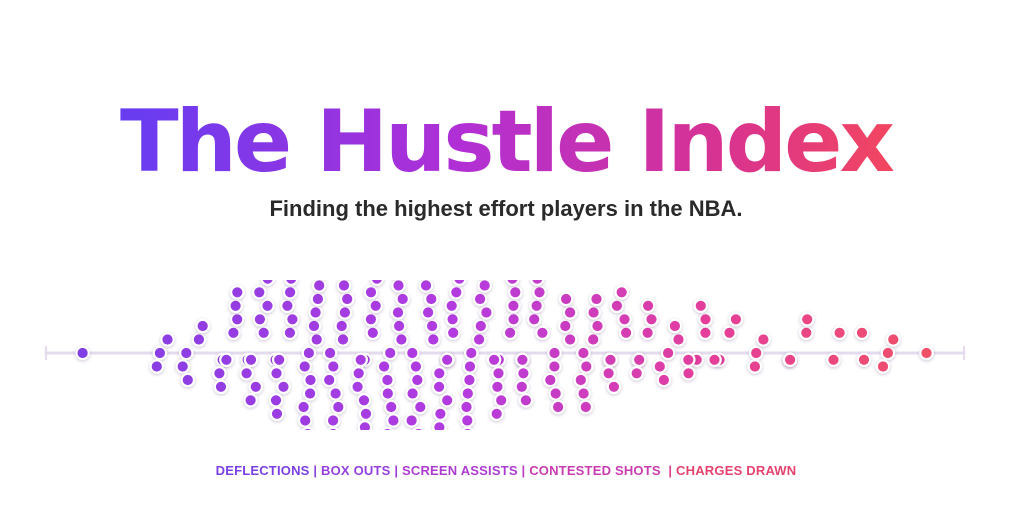 The image size is (1012, 506). What do you see at coordinates (459, 470) in the screenshot?
I see `legend-screen-assists: SCREEN ASSISTS` at bounding box center [459, 470].